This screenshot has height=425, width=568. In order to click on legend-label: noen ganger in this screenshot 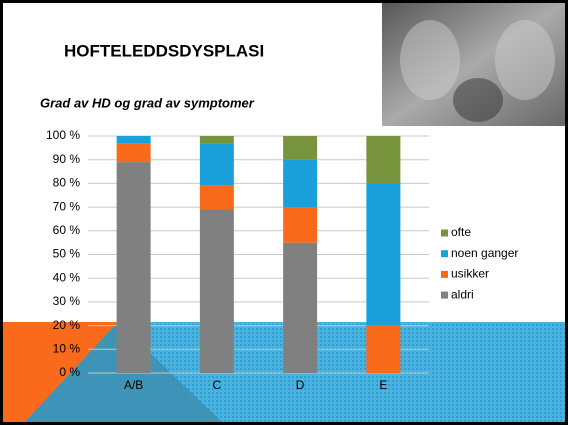, I will do `click(484, 253)`.